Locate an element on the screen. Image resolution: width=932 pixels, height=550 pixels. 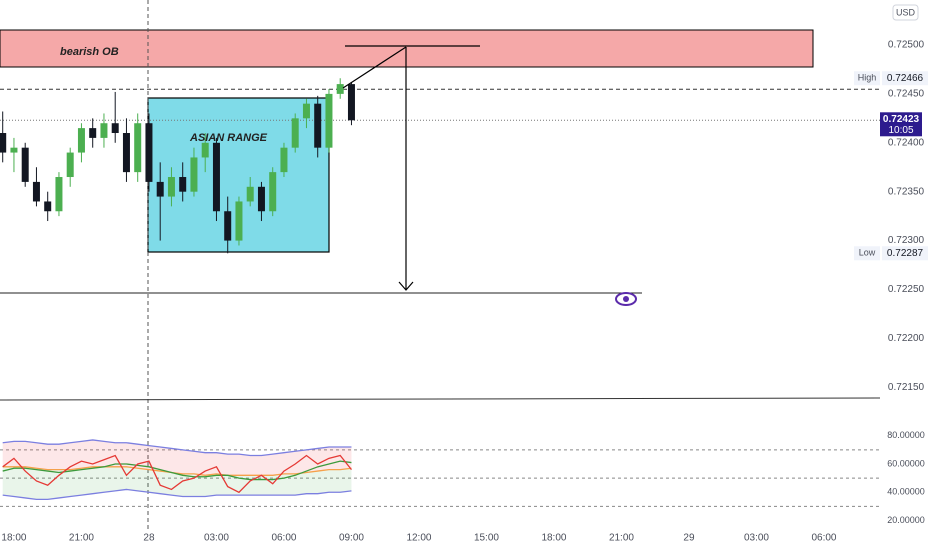
last-price: 0.72423 is located at coordinates (901, 119).